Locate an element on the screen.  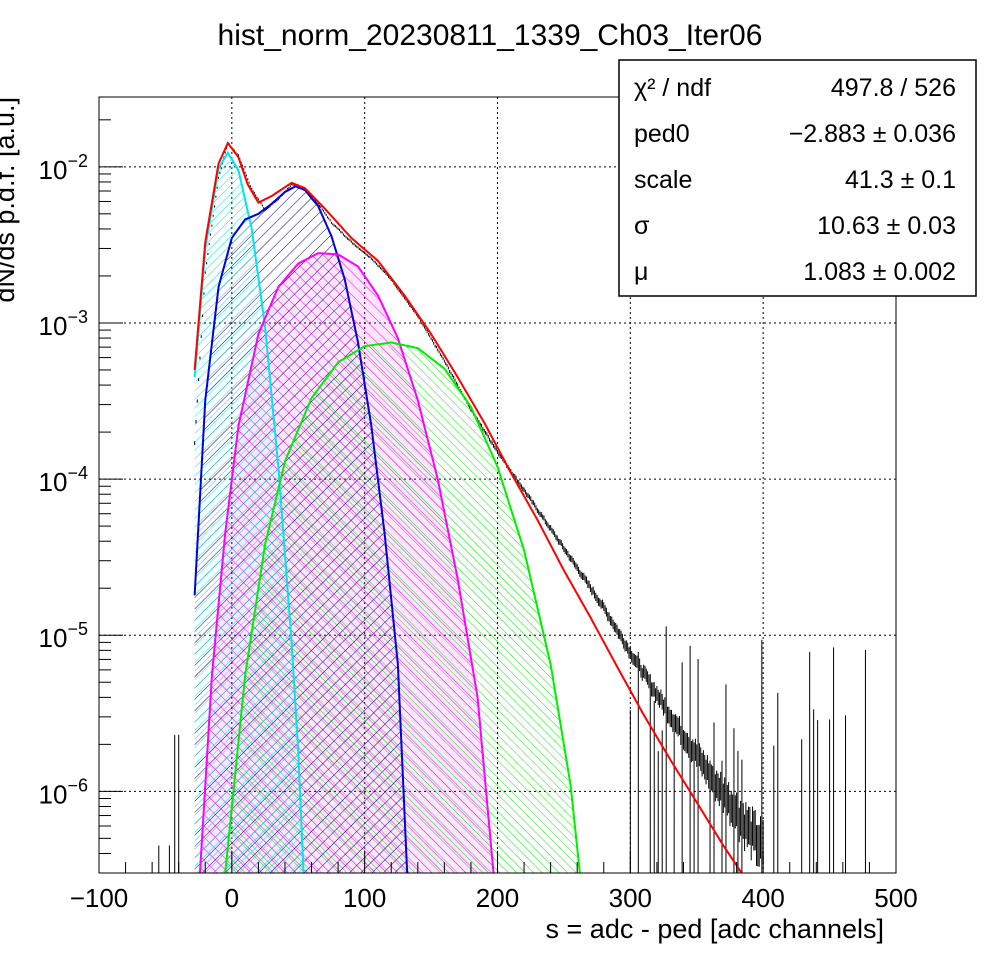
component-hatch is located at coordinates (249, 512).